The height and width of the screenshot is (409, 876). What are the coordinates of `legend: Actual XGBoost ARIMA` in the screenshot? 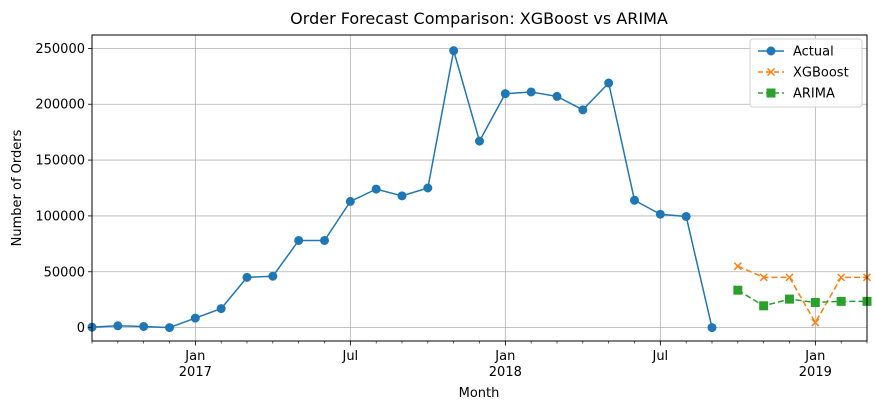 It's located at (806, 73).